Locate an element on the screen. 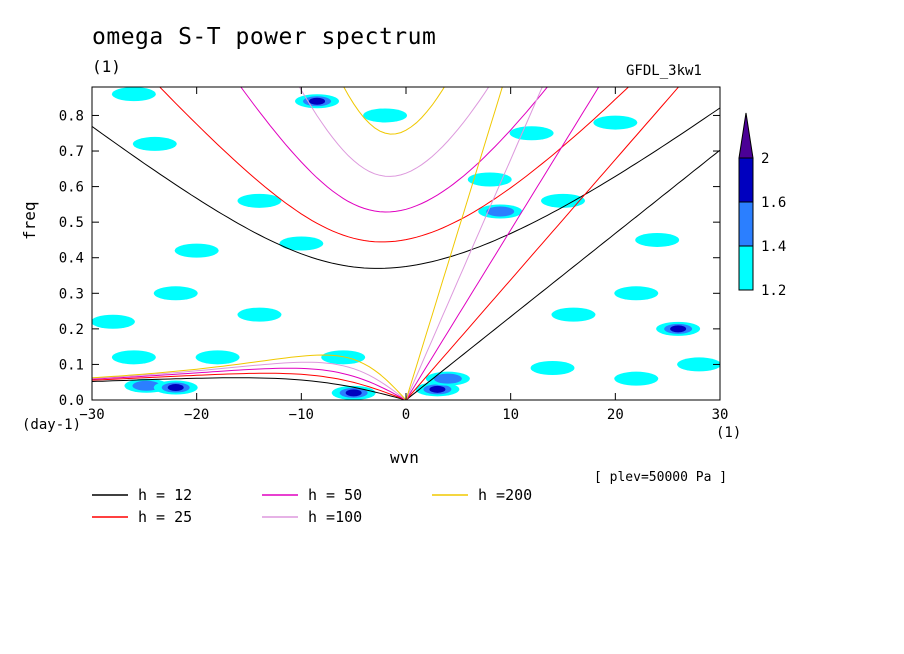 This screenshot has width=904, height=654. colorbar-arrow is located at coordinates (746, 135).